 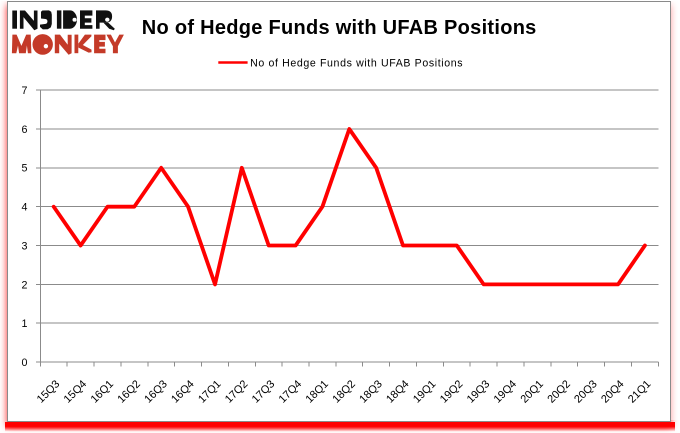 What do you see at coordinates (24, 285) in the screenshot?
I see `svg-text: 2` at bounding box center [24, 285].